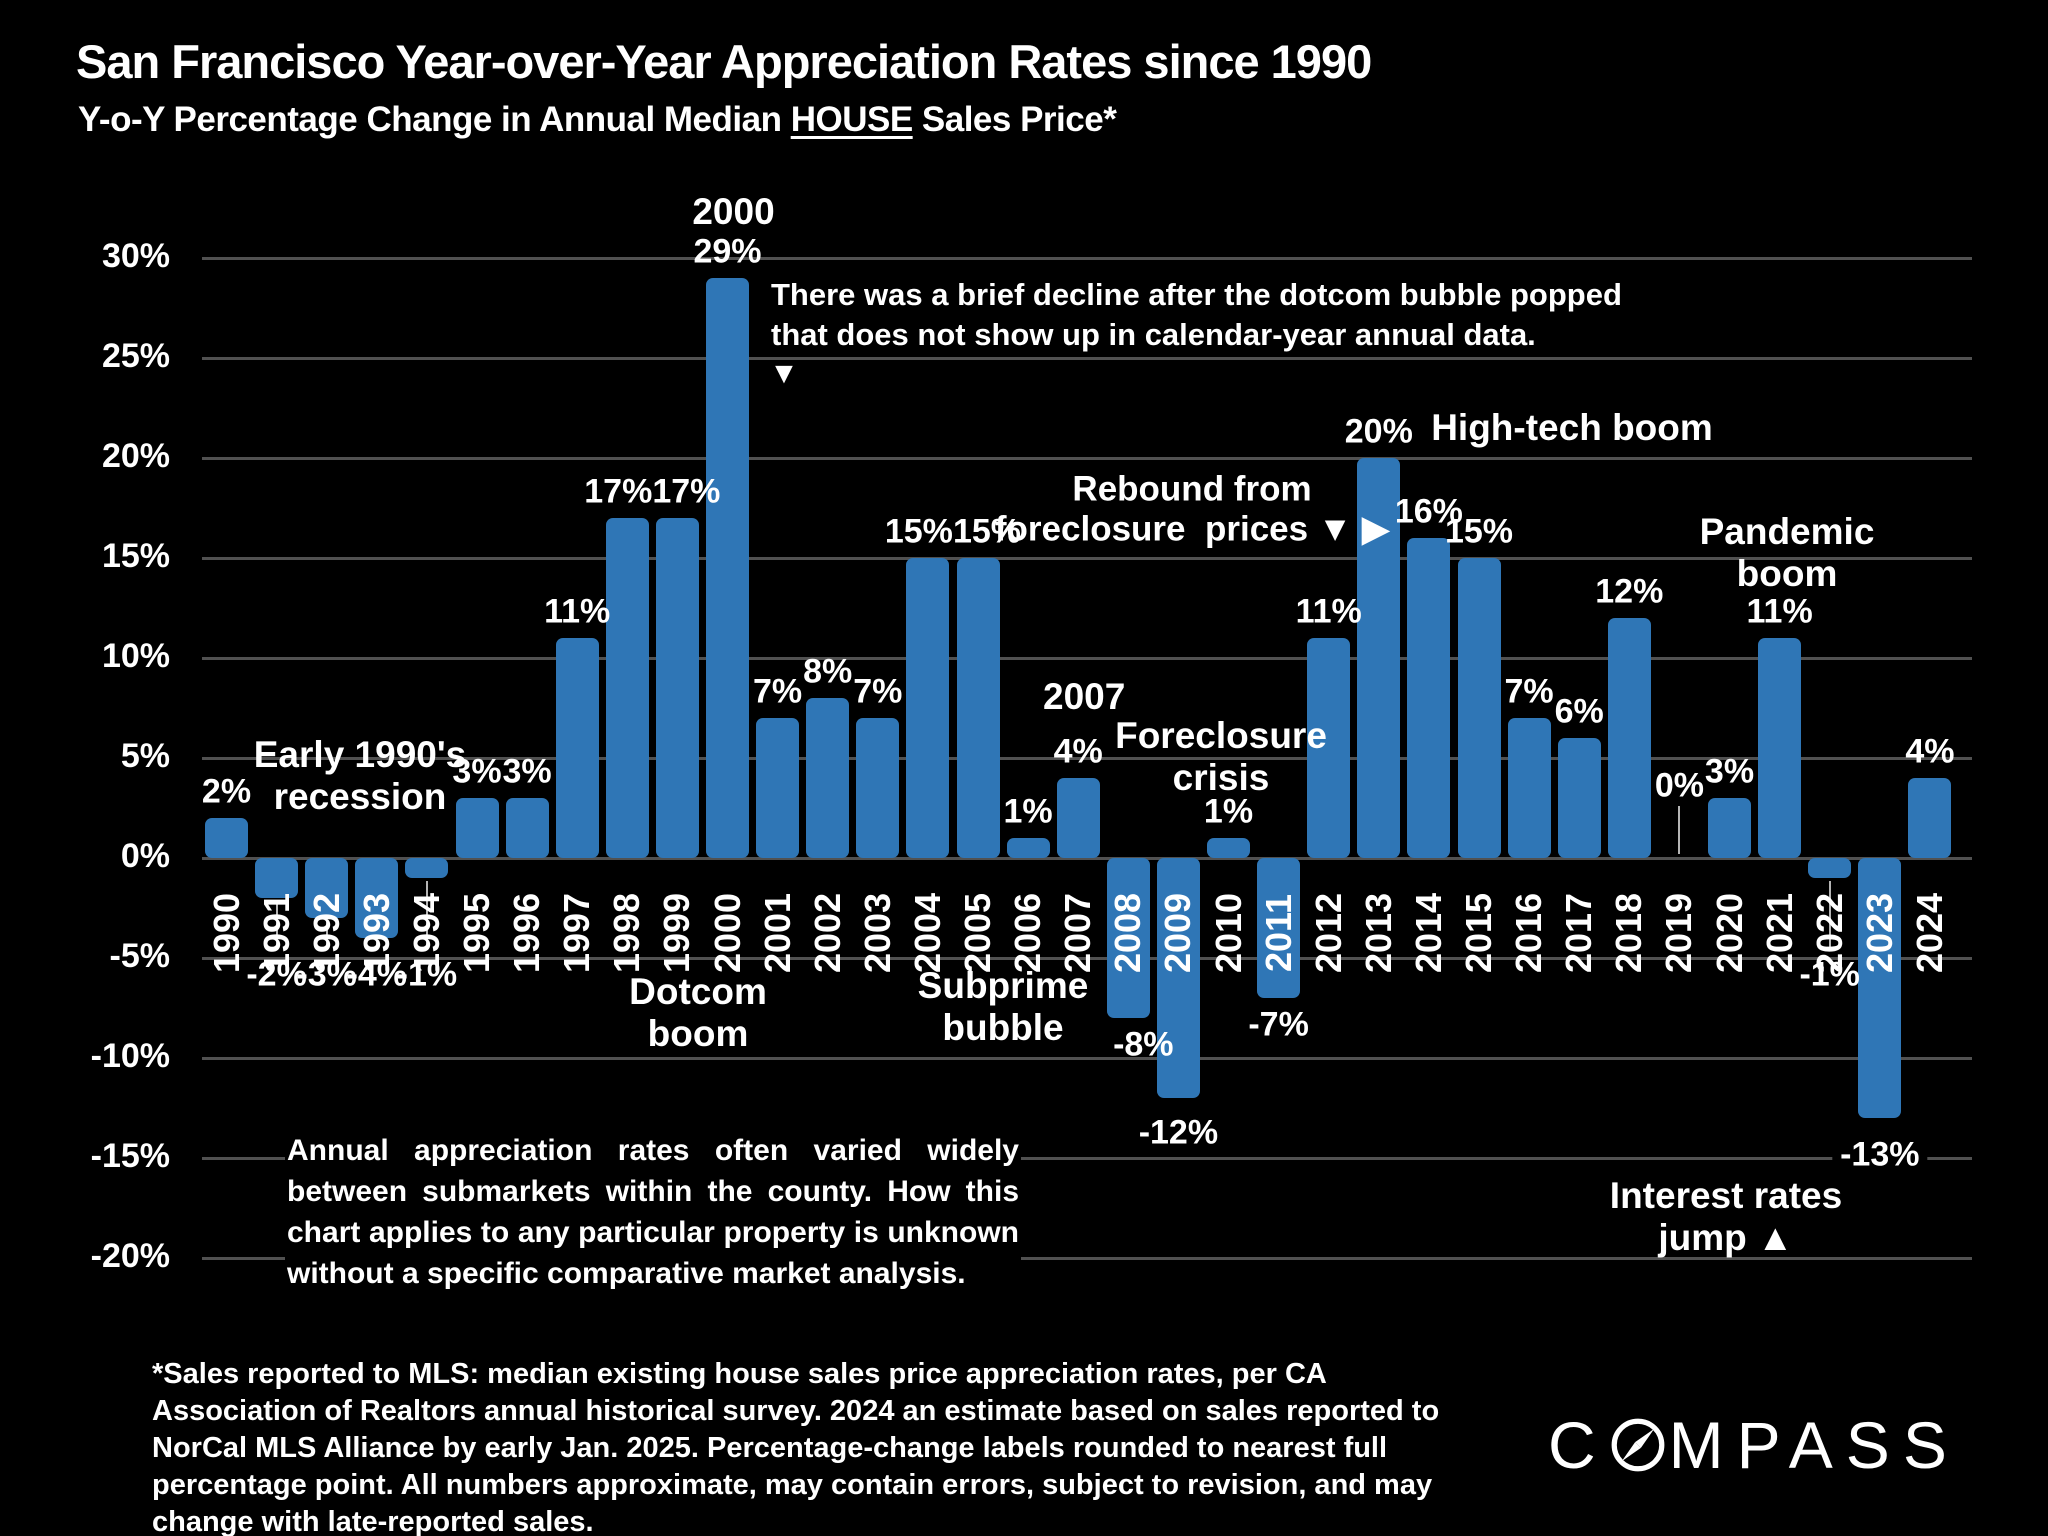 Image resolution: width=2048 pixels, height=1536 pixels. I want to click on value-label-2014: 16%, so click(1428, 511).